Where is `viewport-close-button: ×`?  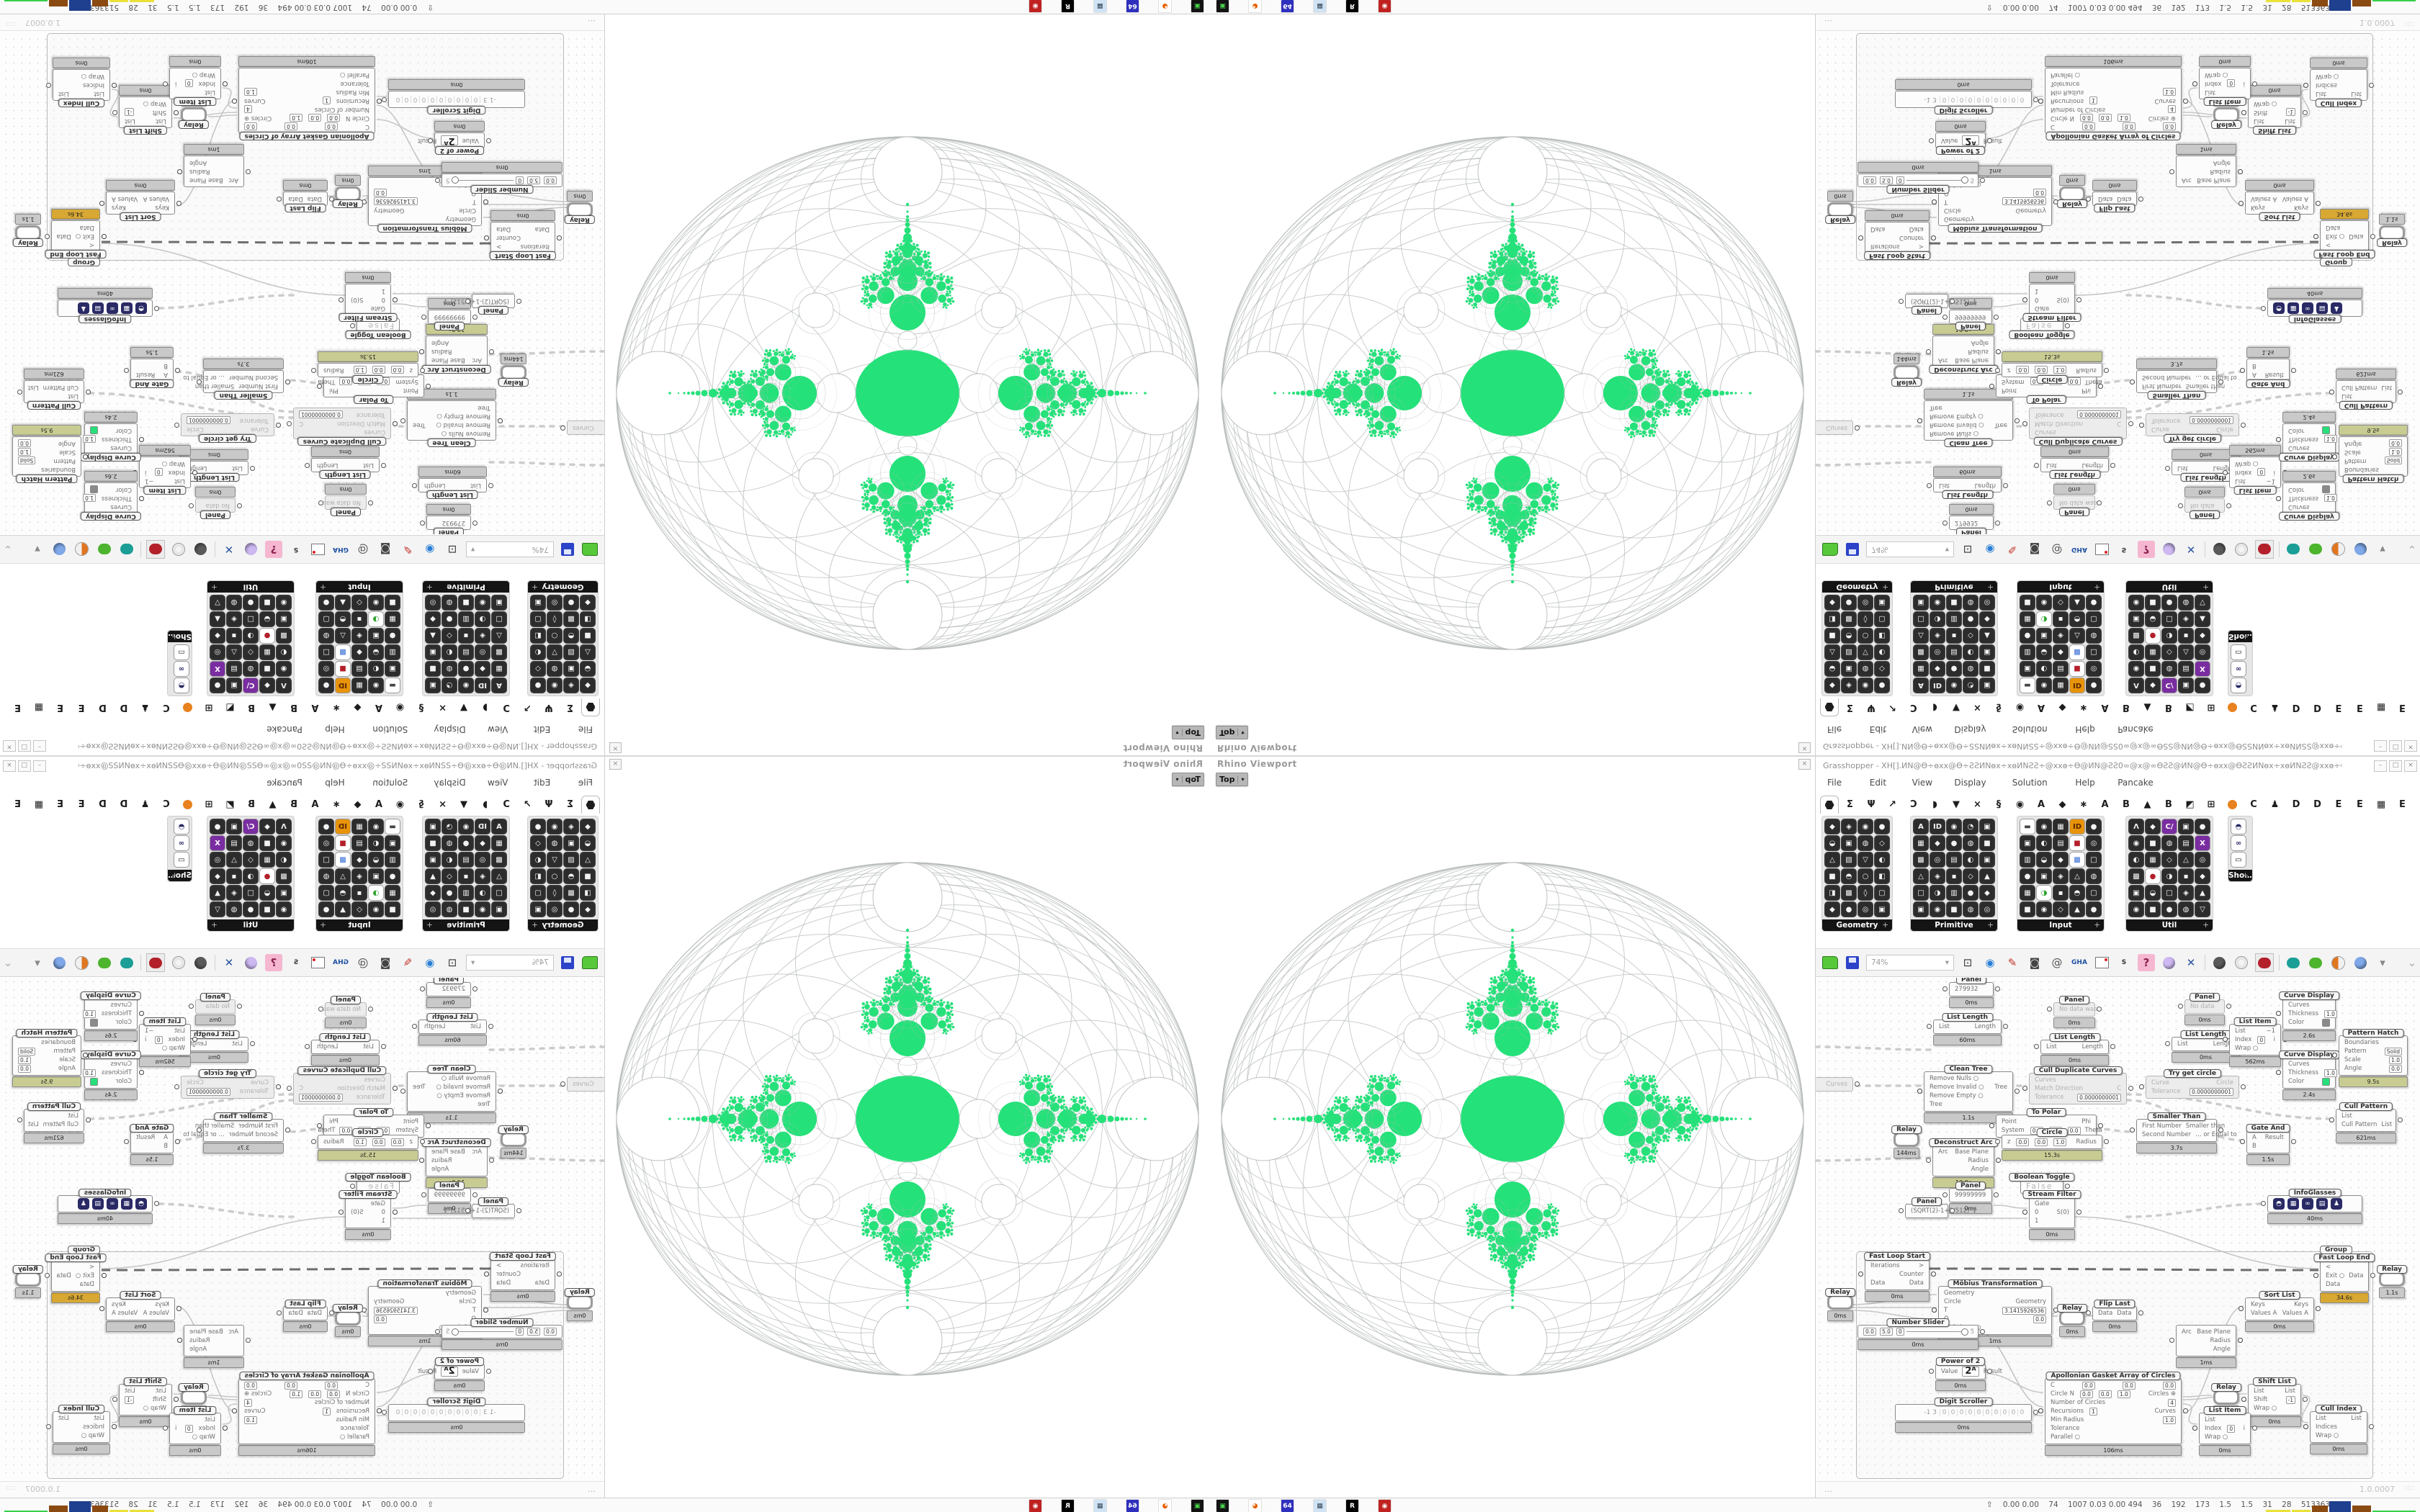 viewport-close-button: × is located at coordinates (1804, 764).